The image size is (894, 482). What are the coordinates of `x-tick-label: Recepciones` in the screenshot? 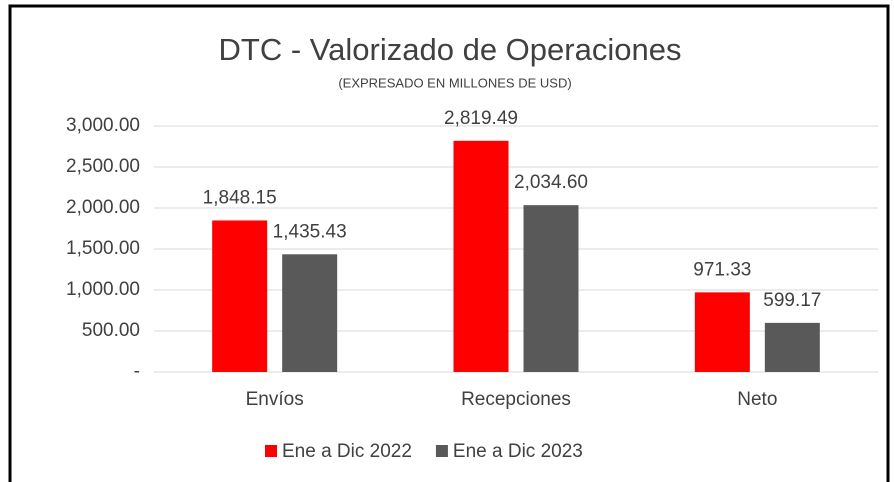 It's located at (516, 399).